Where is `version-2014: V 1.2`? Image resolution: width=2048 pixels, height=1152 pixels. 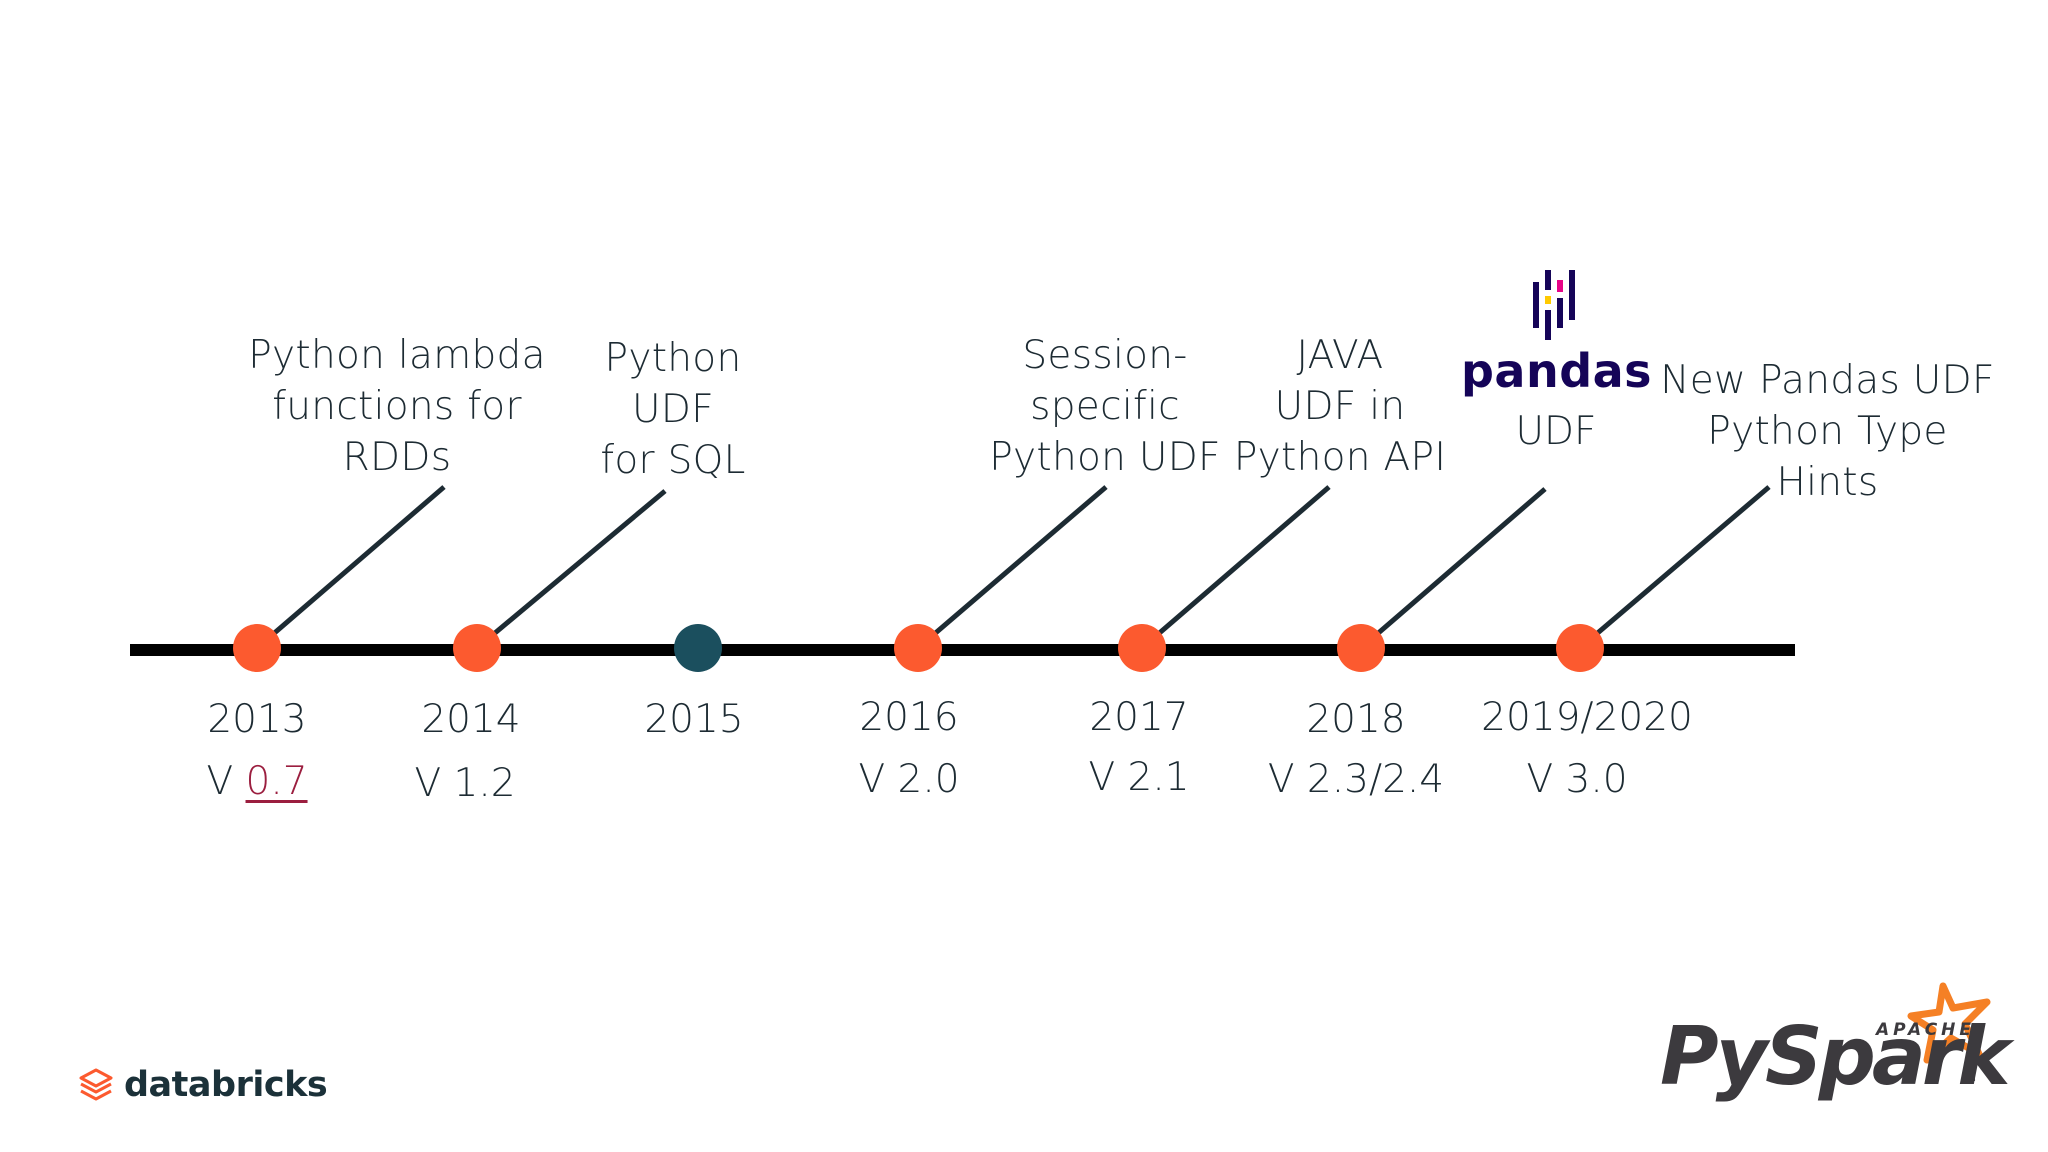 version-2014: V 1.2 is located at coordinates (465, 783).